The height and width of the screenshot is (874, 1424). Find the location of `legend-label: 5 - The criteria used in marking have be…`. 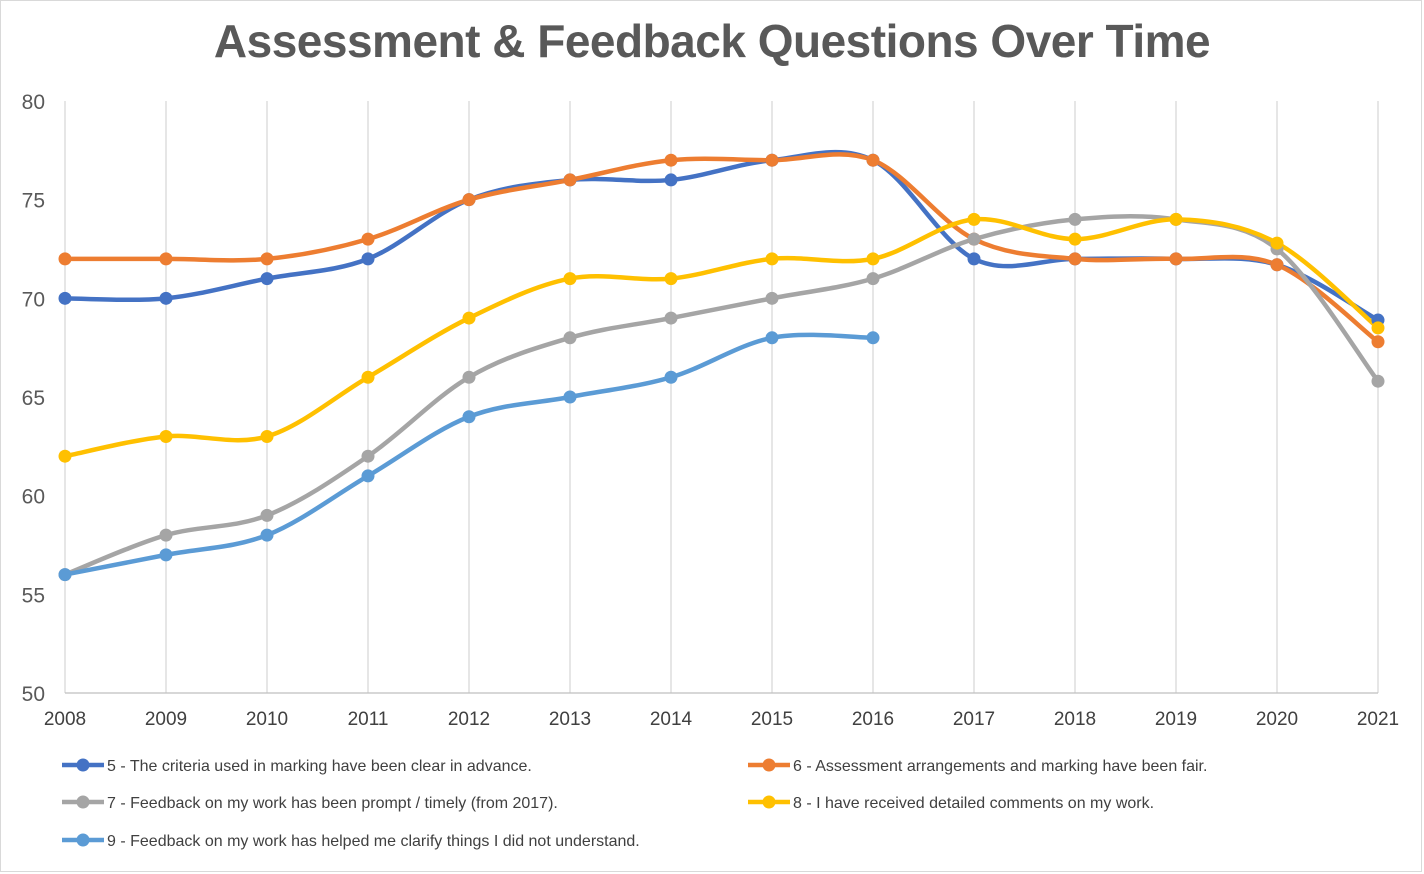

legend-label: 5 - The criteria used in marking have be… is located at coordinates (319, 766).